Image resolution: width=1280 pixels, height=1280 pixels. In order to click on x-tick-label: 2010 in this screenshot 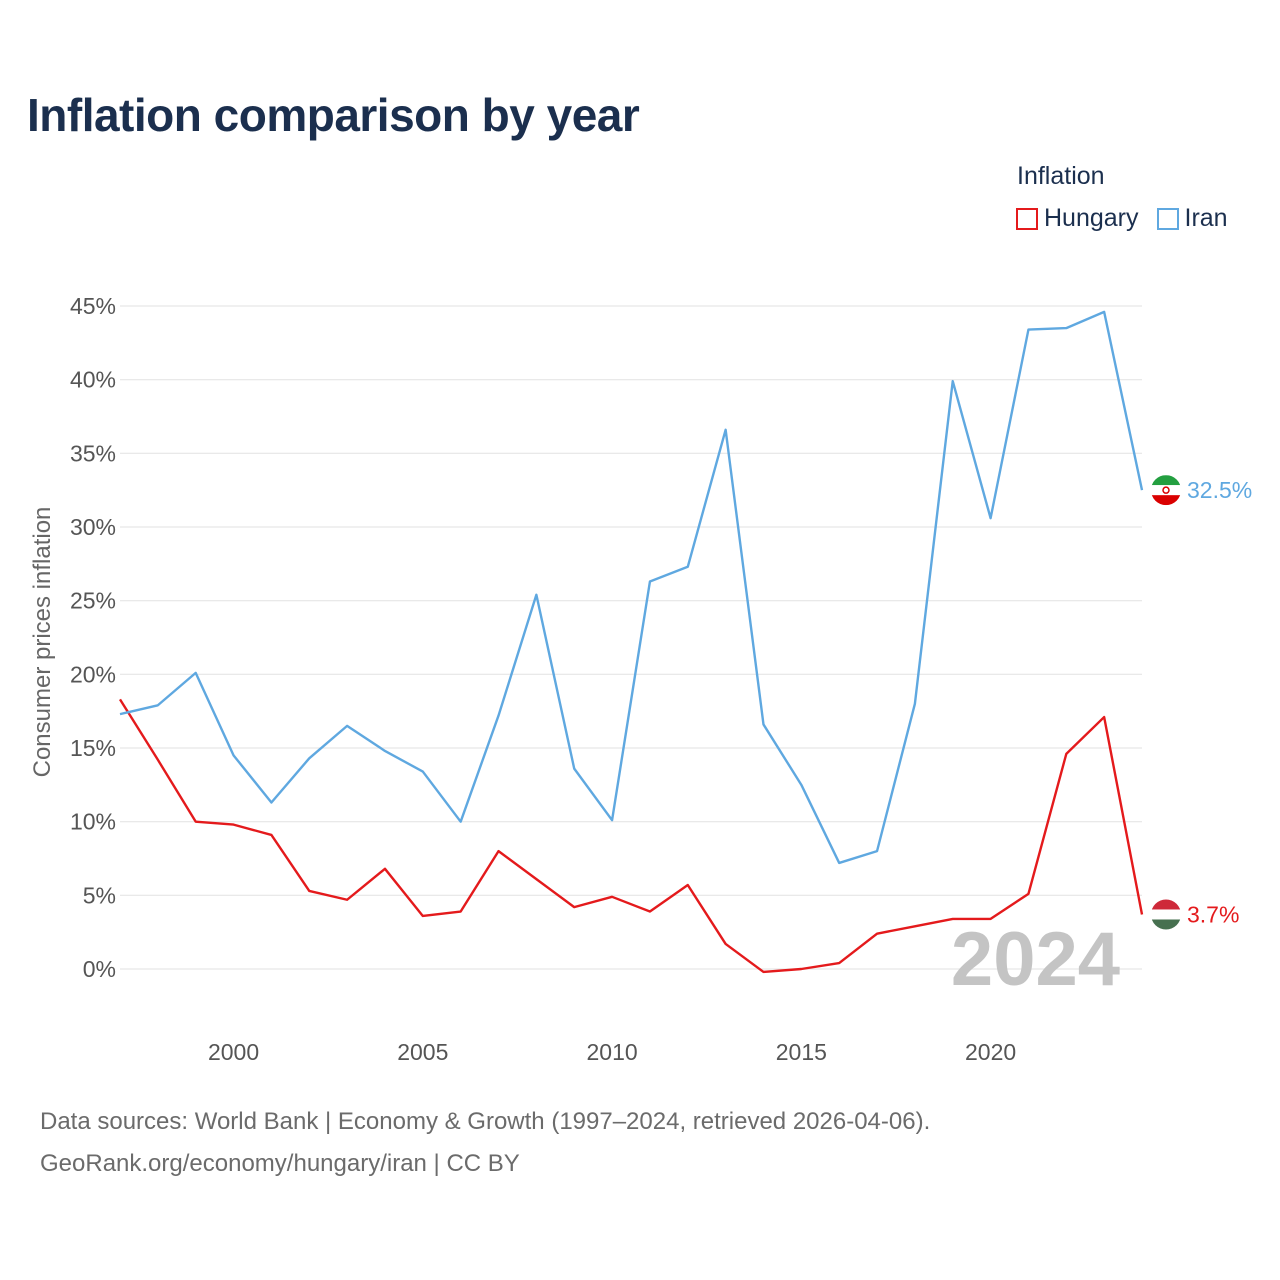, I will do `click(611, 1052)`.